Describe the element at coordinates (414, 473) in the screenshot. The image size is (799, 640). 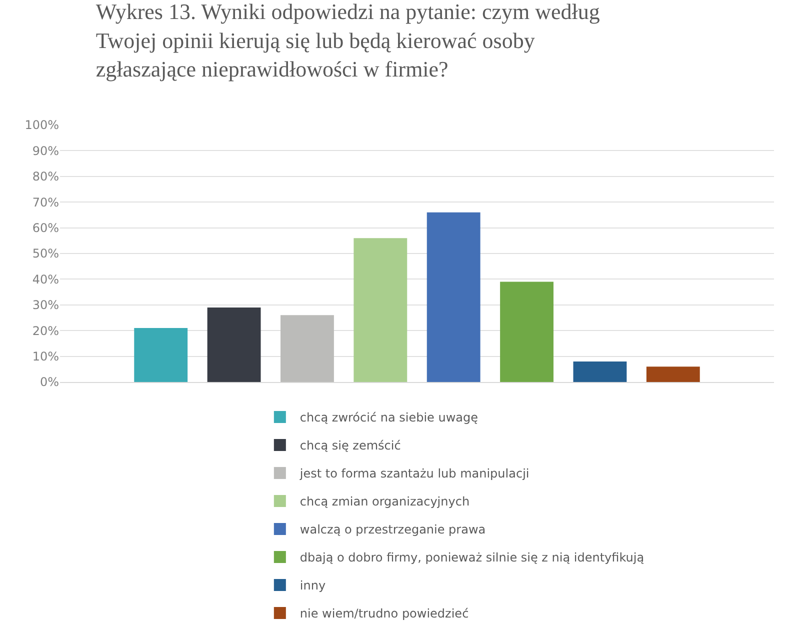
I see `legend-label: jest to forma szantażu lub manipulacji` at that location.